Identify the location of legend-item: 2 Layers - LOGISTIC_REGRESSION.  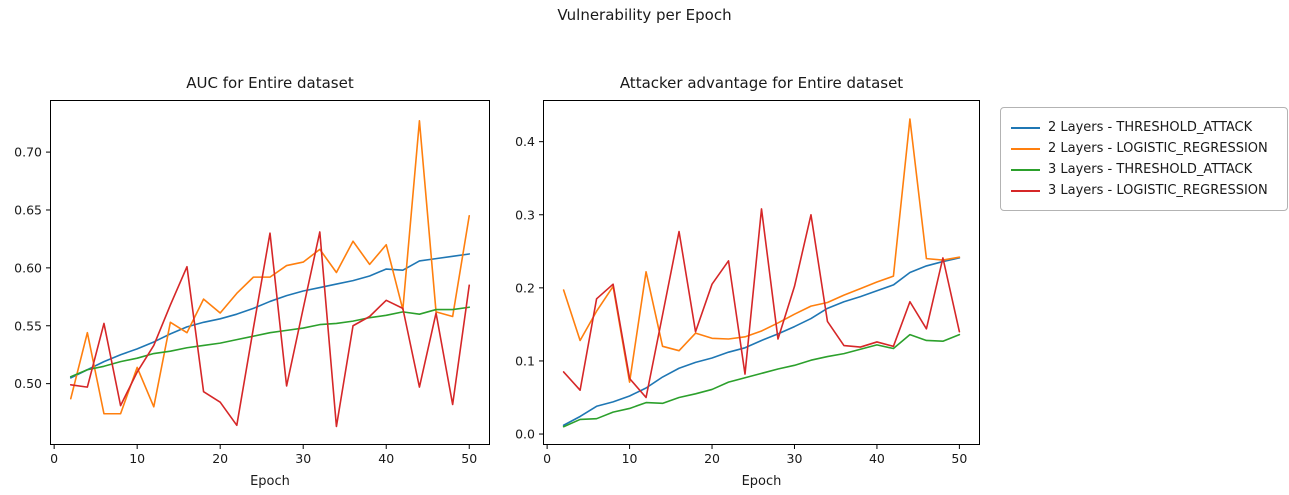
(1144, 148).